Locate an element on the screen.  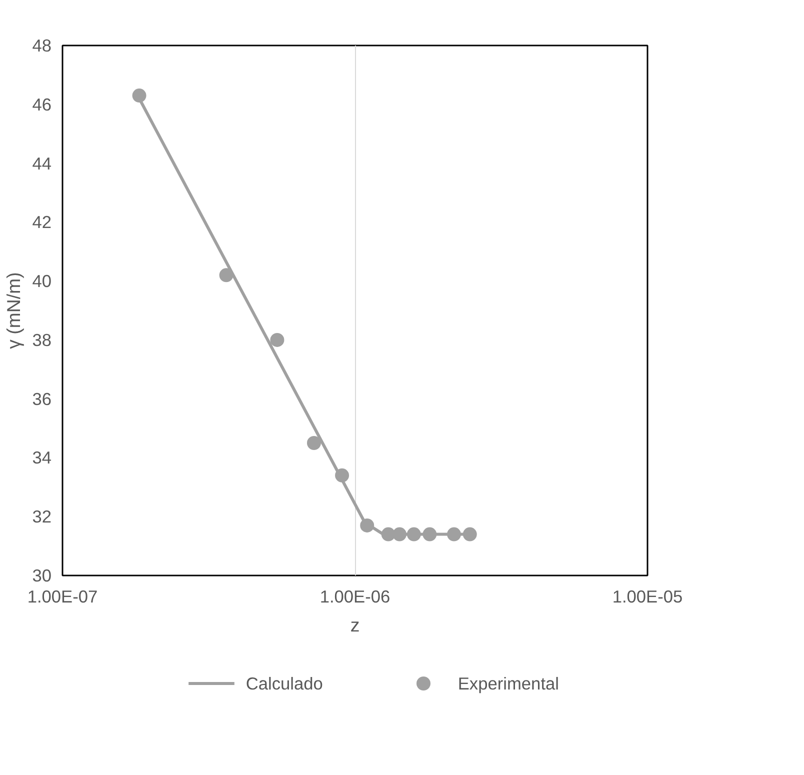
y-tick-label: 32 is located at coordinates (42, 516).